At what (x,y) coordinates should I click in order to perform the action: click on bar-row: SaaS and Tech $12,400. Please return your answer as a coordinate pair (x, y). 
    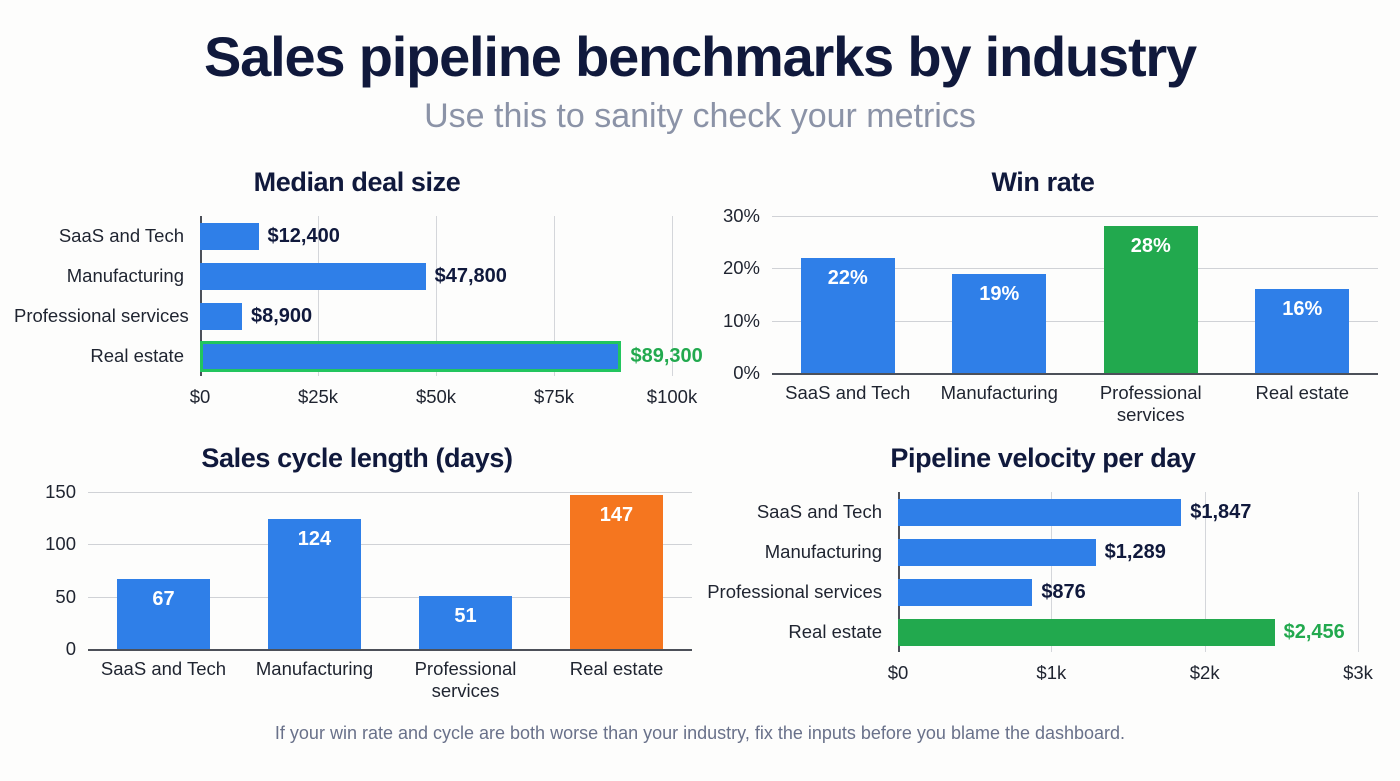
    Looking at the image, I should click on (357, 236).